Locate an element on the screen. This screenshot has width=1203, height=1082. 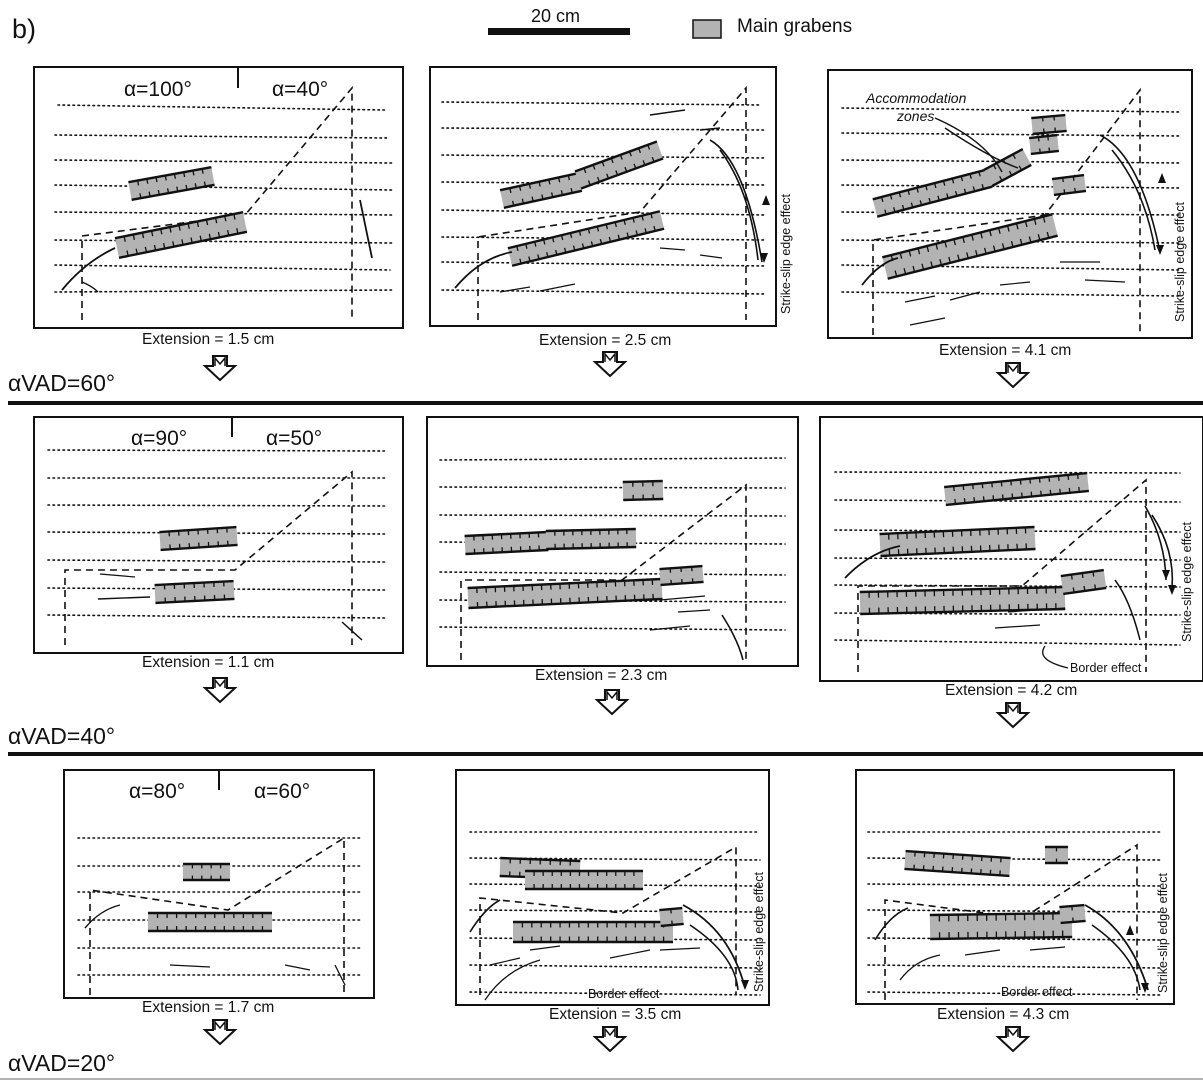
alpha-left-label: α=80° is located at coordinates (157, 791).